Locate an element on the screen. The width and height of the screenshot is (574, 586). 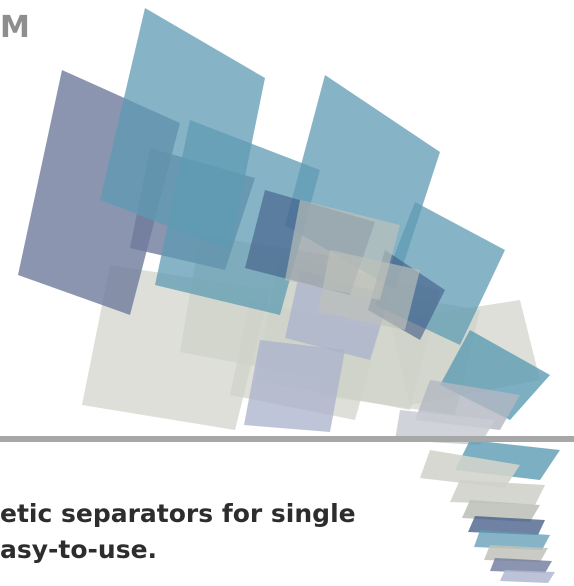
tagline: etic separators for single asy-to-use. is located at coordinates (178, 532).